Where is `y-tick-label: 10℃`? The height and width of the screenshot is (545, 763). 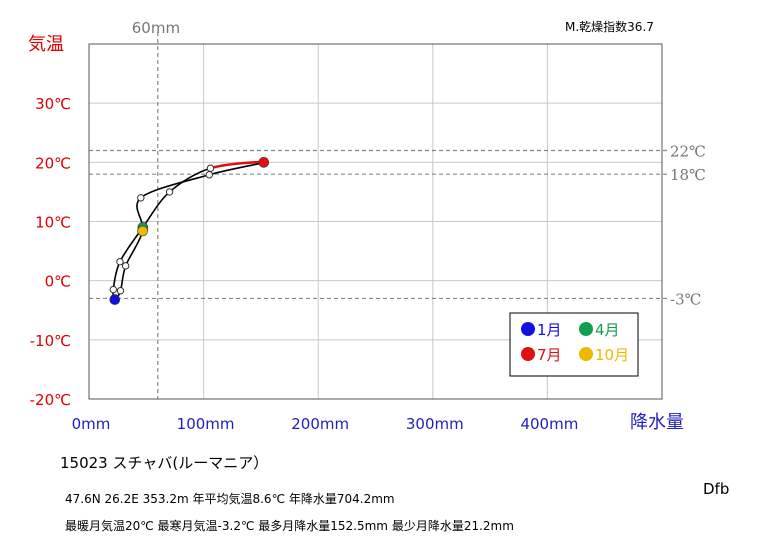
y-tick-label: 10℃ is located at coordinates (53, 223).